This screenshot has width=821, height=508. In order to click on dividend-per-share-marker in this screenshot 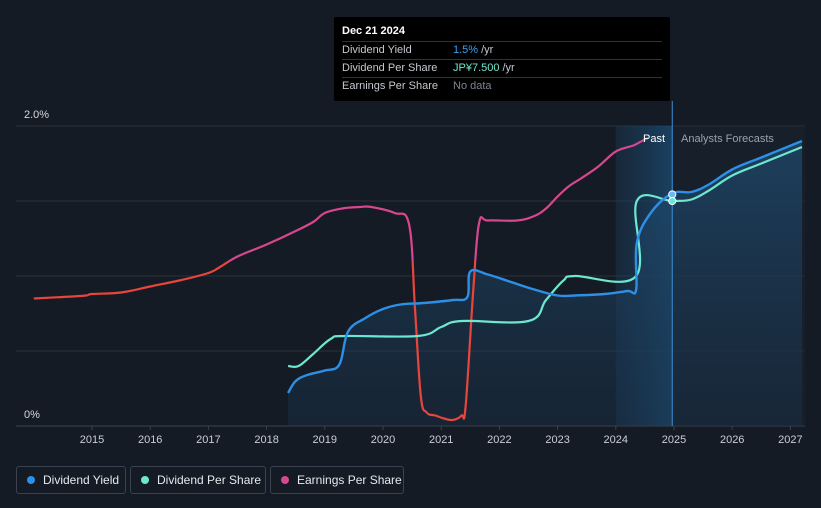, I will do `click(672, 201)`.